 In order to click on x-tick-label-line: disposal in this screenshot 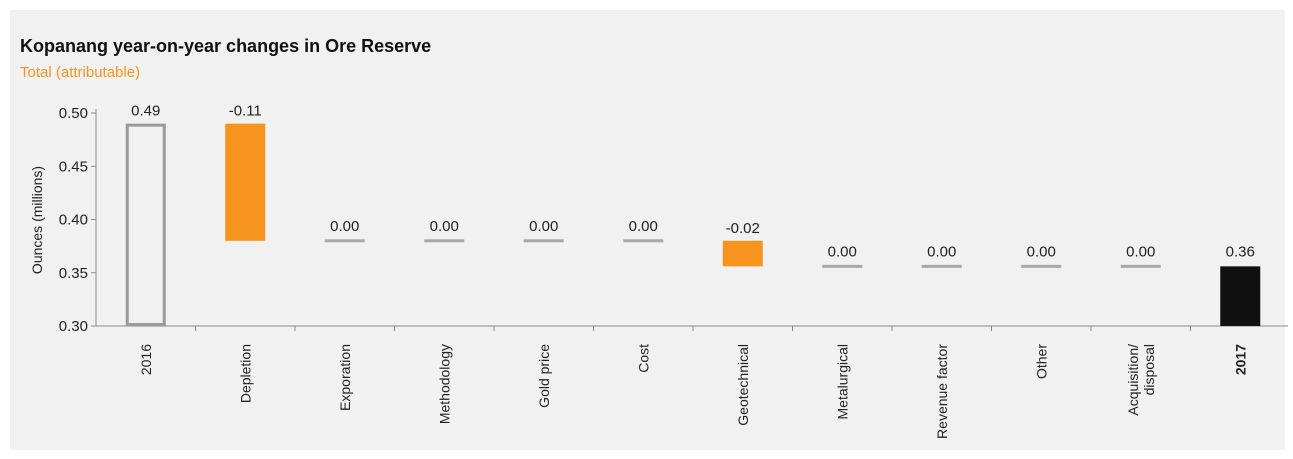, I will do `click(1149, 369)`.